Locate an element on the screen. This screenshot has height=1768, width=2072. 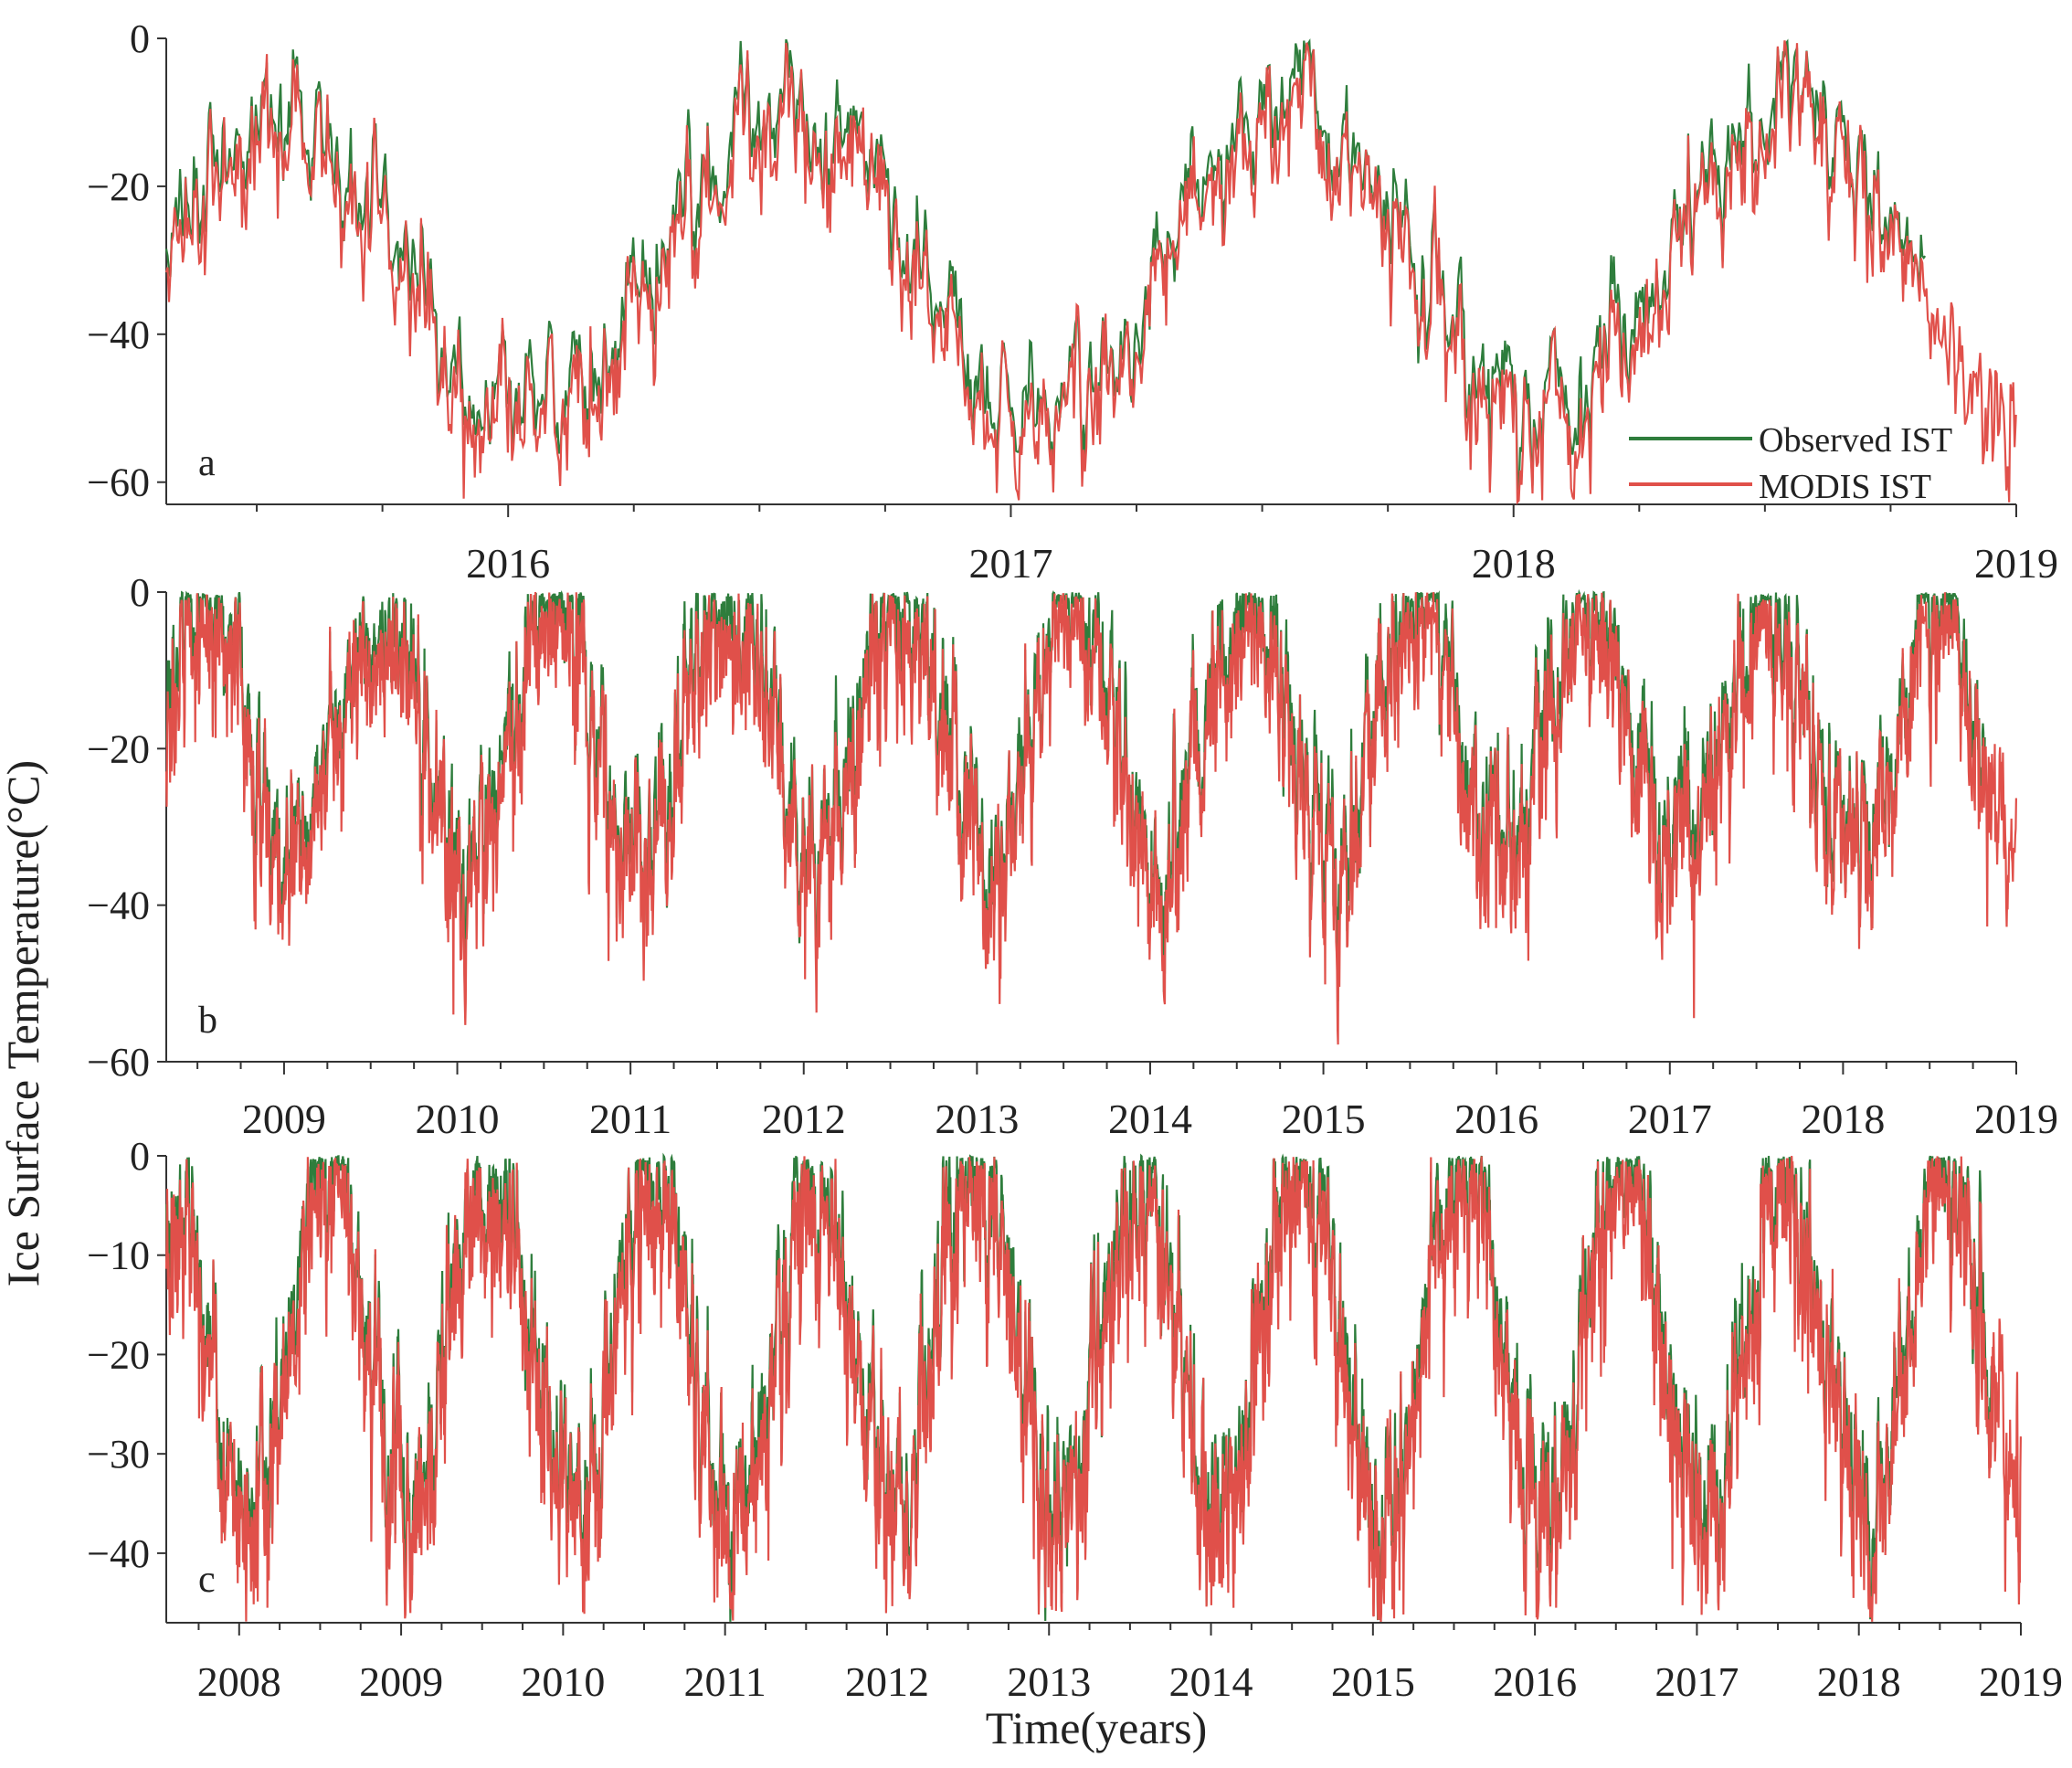
y-tick-label-a: −40 is located at coordinates (118, 335).